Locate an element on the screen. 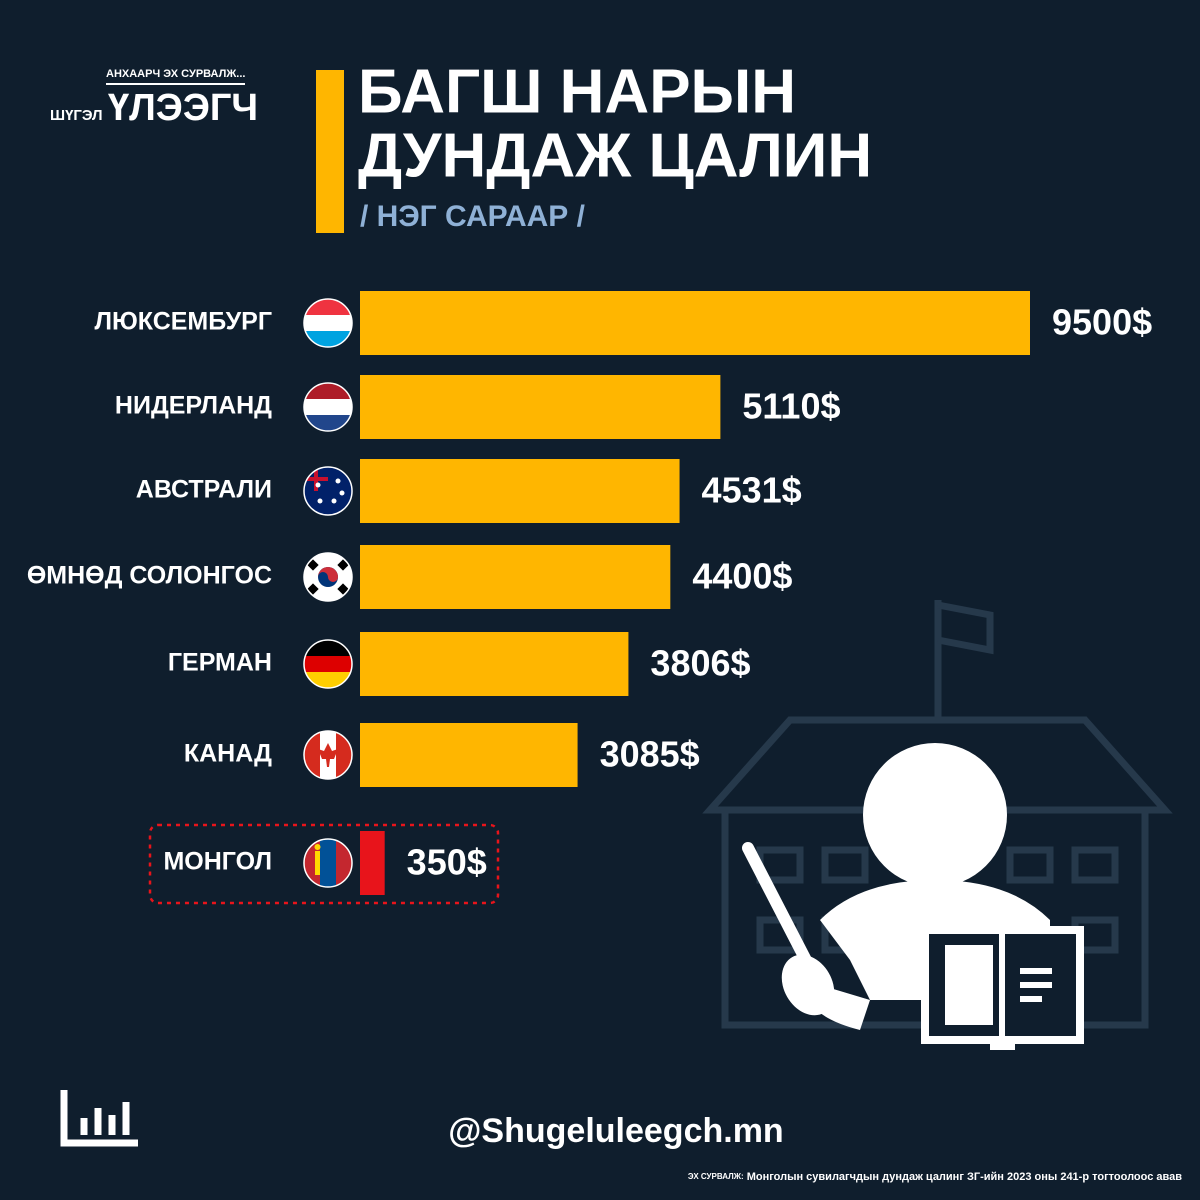 Image resolution: width=1200 pixels, height=1200 pixels. flag-leaf is located at coordinates (328, 755).